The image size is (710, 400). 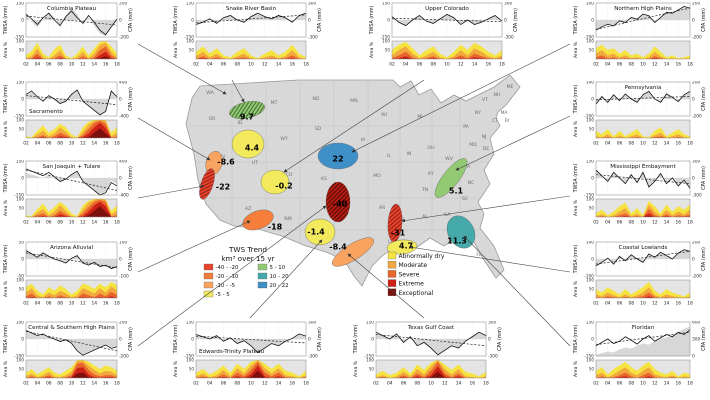 I want to click on twsa-tick-label: -50, so click(x=20, y=277).